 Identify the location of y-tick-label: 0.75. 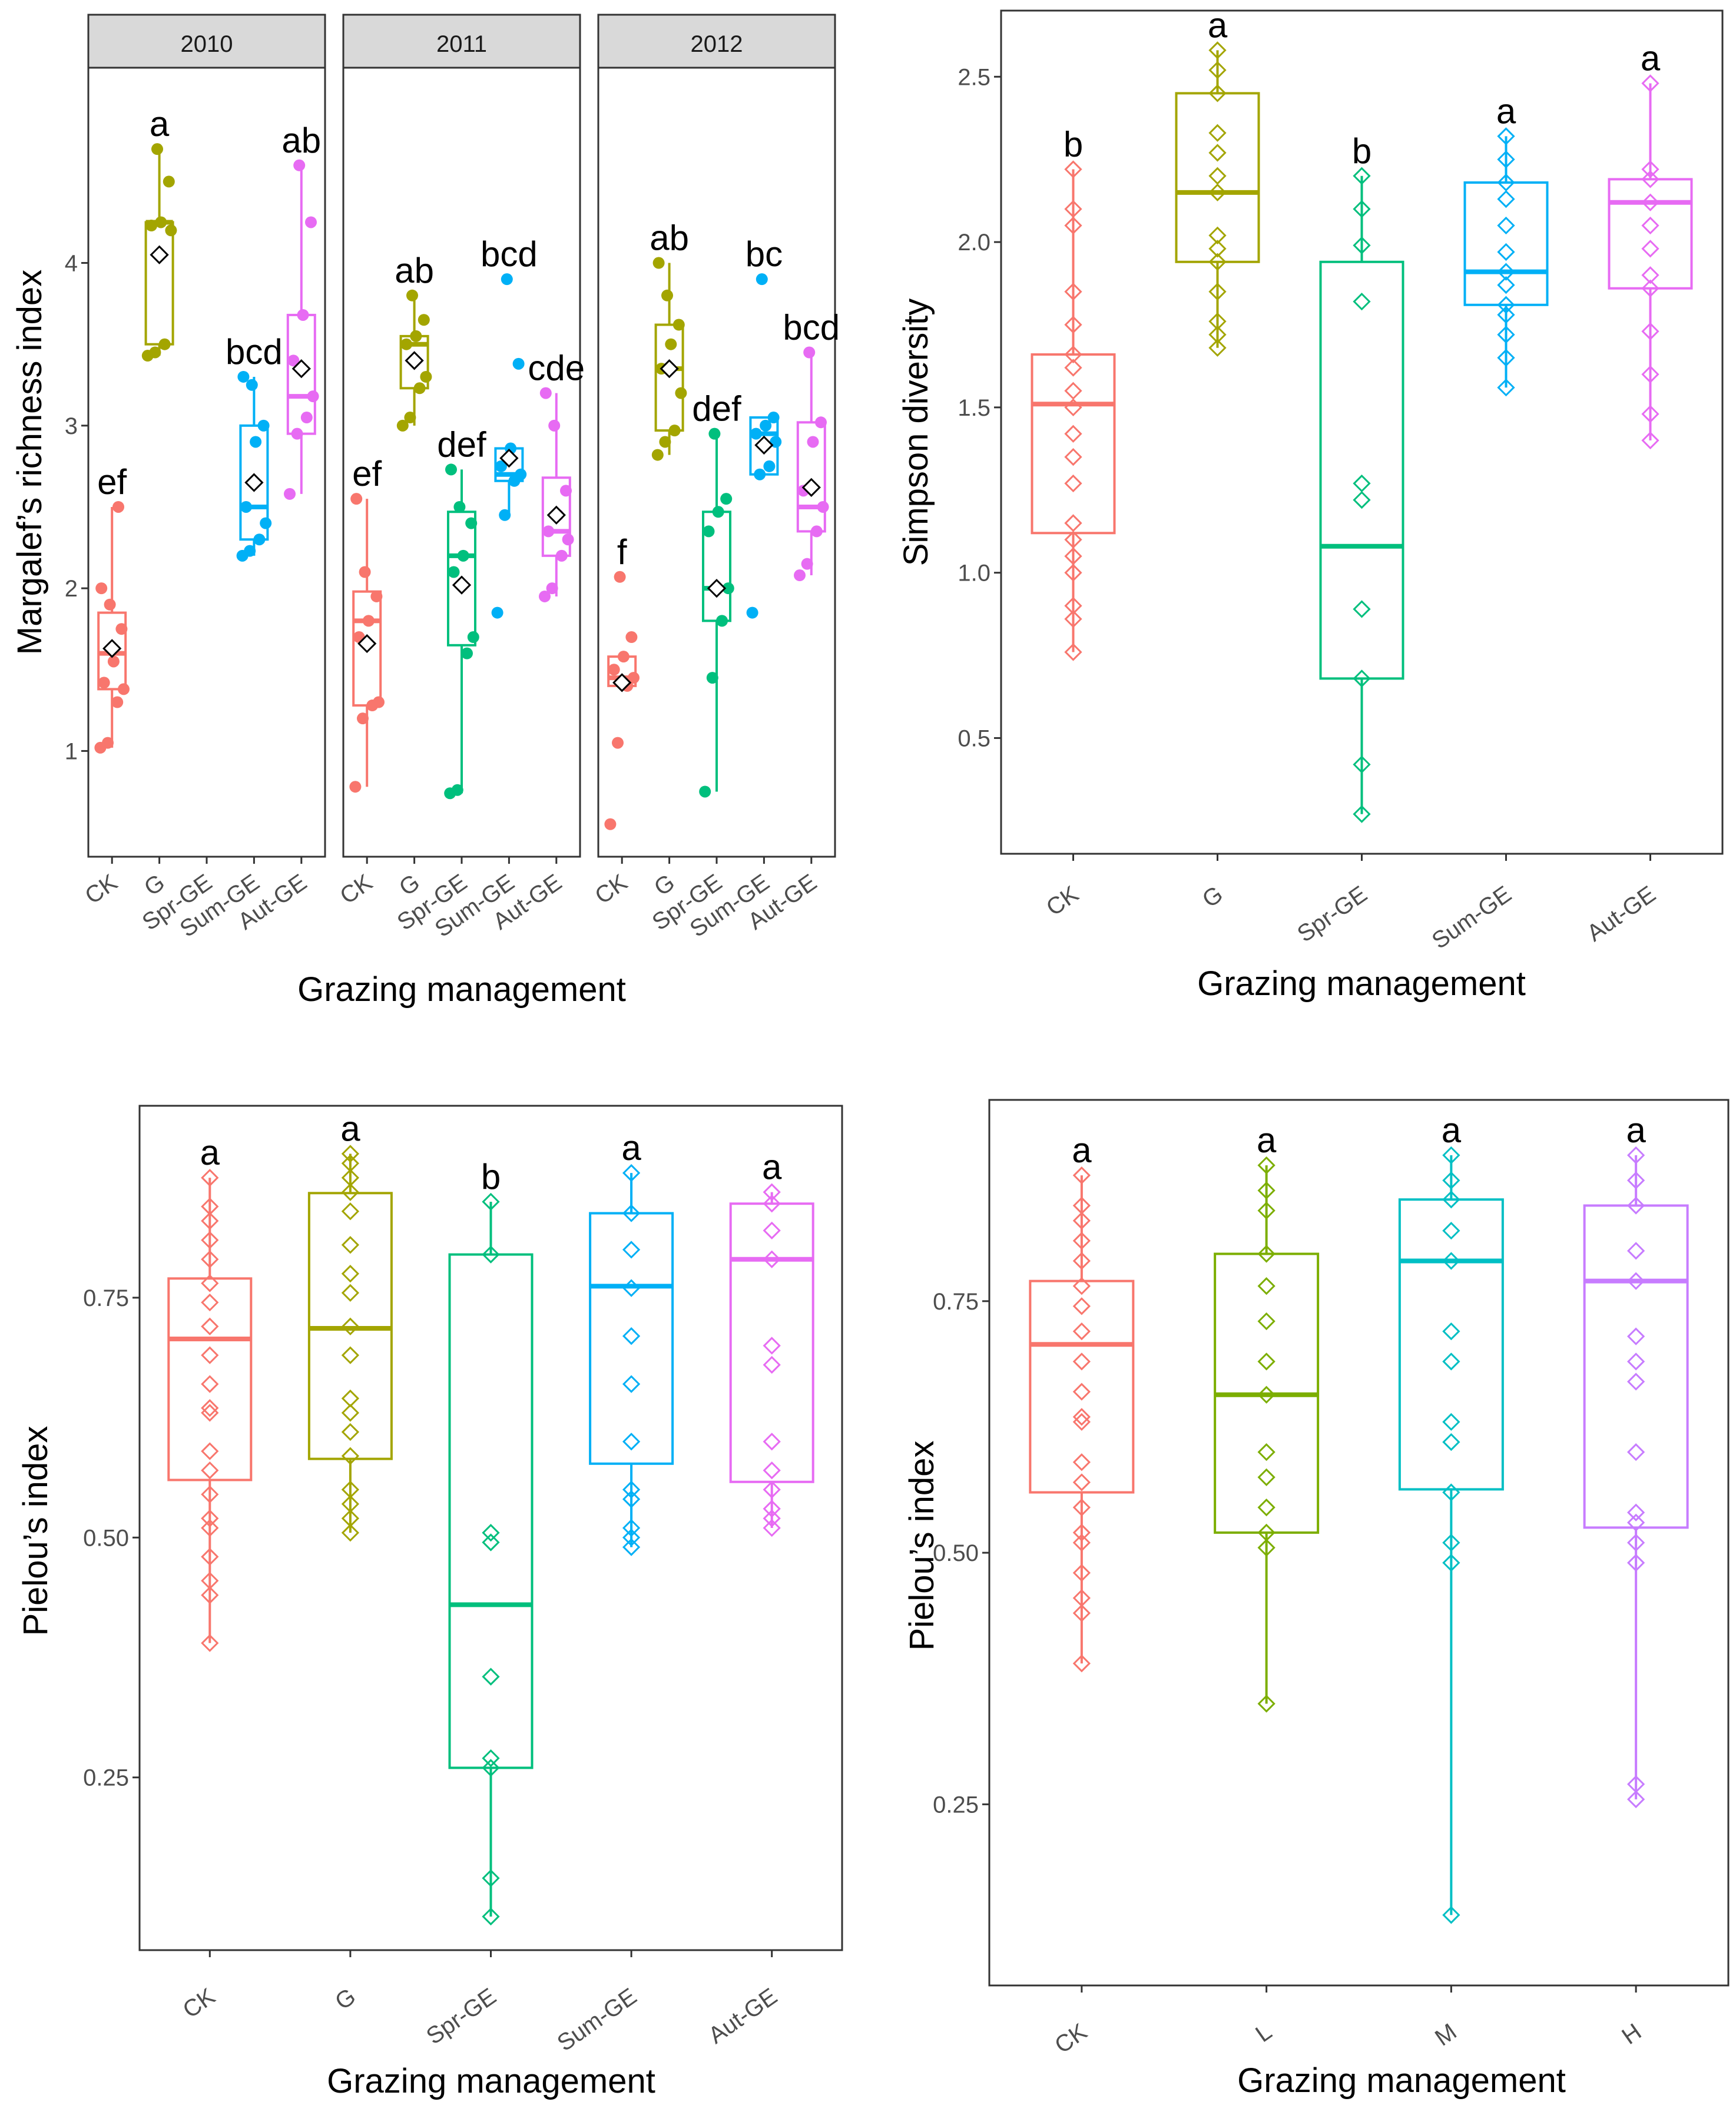
(106, 1298).